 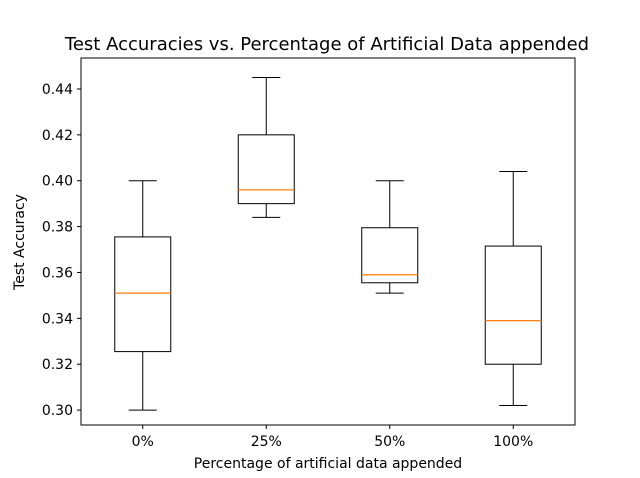 I want to click on y-tick-label: 0.32, so click(x=57, y=365).